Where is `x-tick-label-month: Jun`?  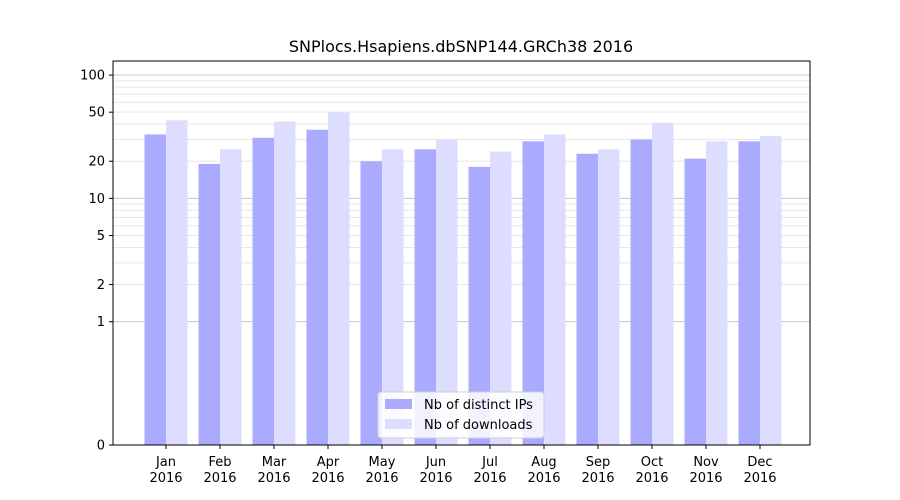 x-tick-label-month: Jun is located at coordinates (435, 462).